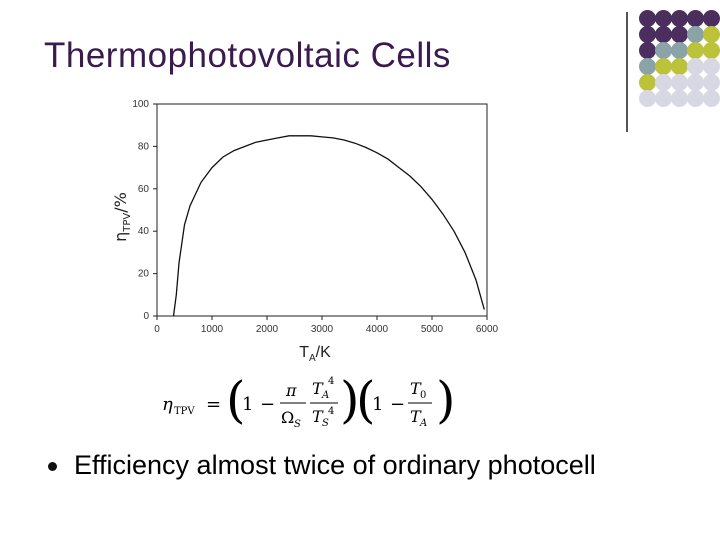  What do you see at coordinates (167, 404) in the screenshot?
I see `formula-eta: η` at bounding box center [167, 404].